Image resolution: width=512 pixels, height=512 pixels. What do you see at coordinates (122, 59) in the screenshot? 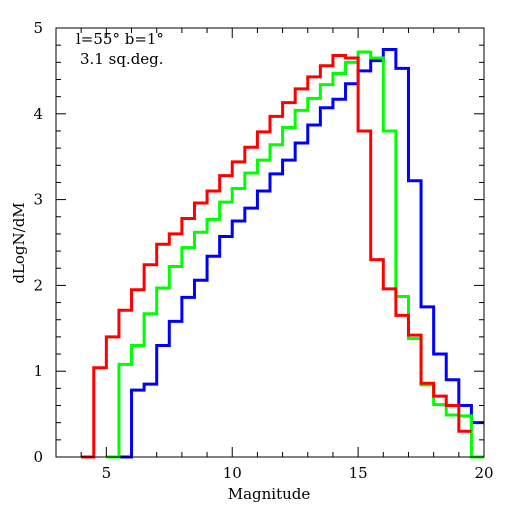
I see `annotation-area: 3.1 sq.deg.` at bounding box center [122, 59].